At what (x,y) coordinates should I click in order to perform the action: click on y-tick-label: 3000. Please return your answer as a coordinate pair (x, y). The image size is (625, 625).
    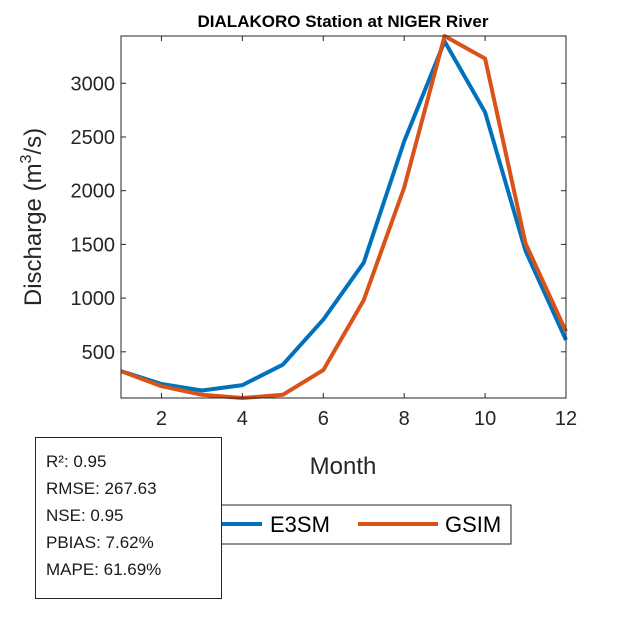
    Looking at the image, I should click on (93, 84).